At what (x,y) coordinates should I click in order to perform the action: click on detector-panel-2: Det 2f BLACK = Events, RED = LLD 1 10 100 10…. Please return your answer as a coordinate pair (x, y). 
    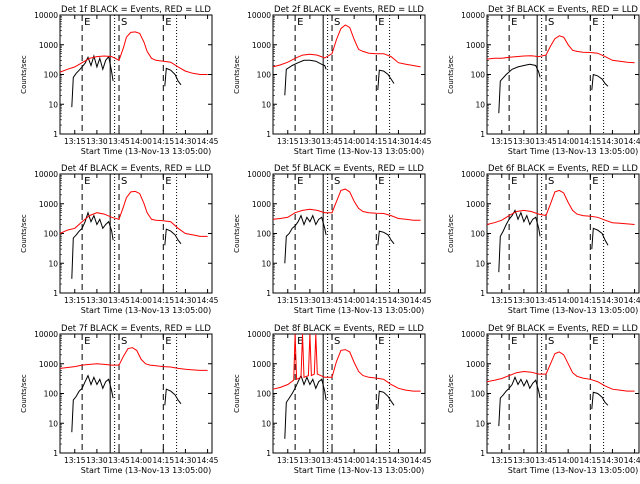
    Looking at the image, I should click on (332, 80).